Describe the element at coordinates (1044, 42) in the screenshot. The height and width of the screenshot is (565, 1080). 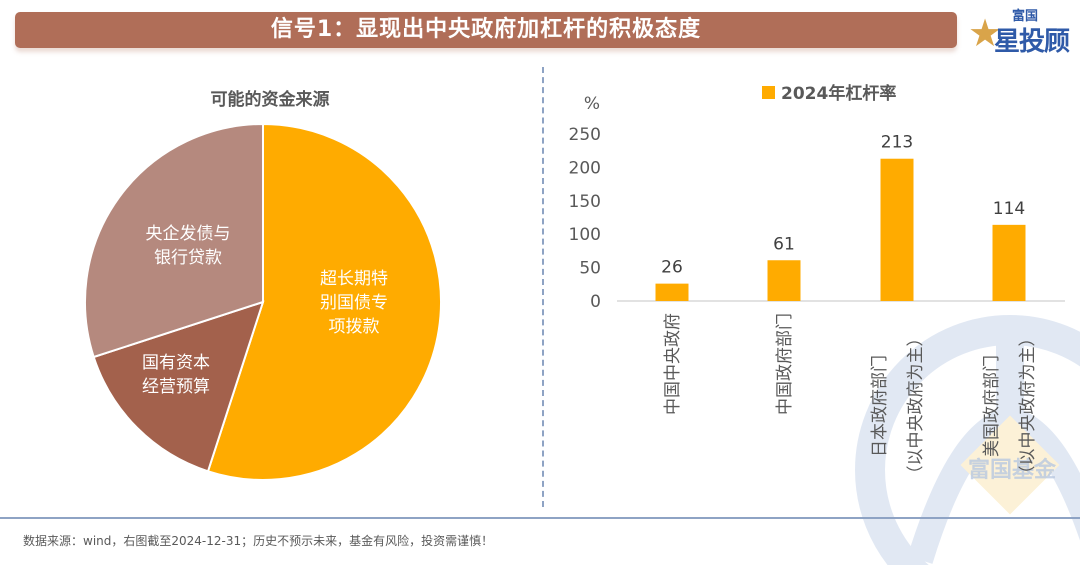
I see `brand-main-label: 投顾` at that location.